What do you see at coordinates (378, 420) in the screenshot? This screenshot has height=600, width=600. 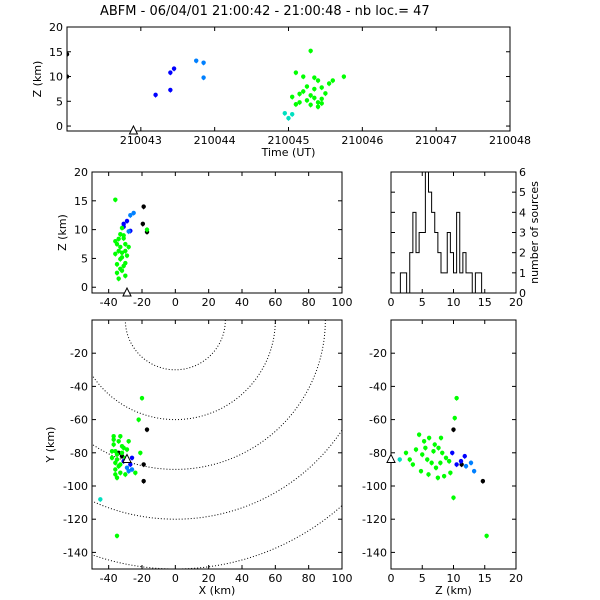 I see `zy-ytick-label-4: -60` at bounding box center [378, 420].